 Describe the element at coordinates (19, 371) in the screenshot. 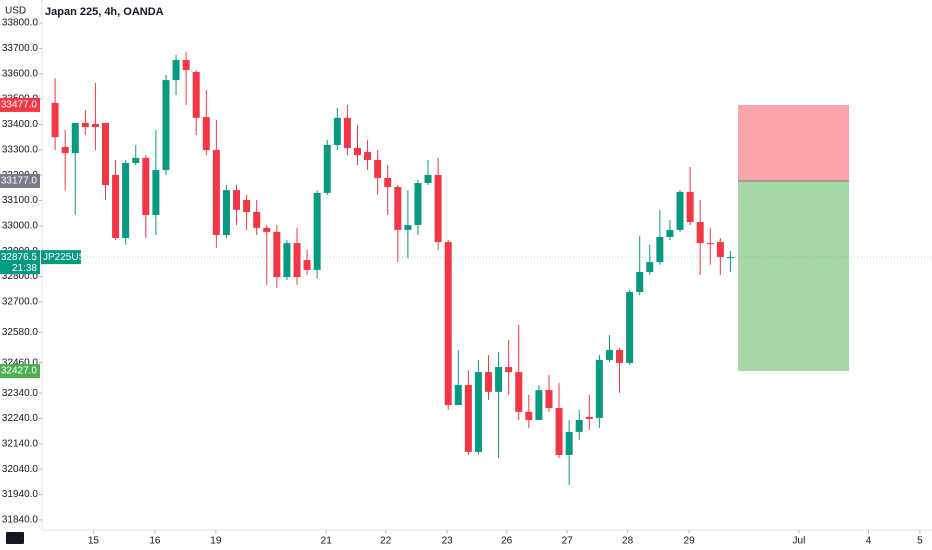

I see `target-label: 32427.0` at that location.